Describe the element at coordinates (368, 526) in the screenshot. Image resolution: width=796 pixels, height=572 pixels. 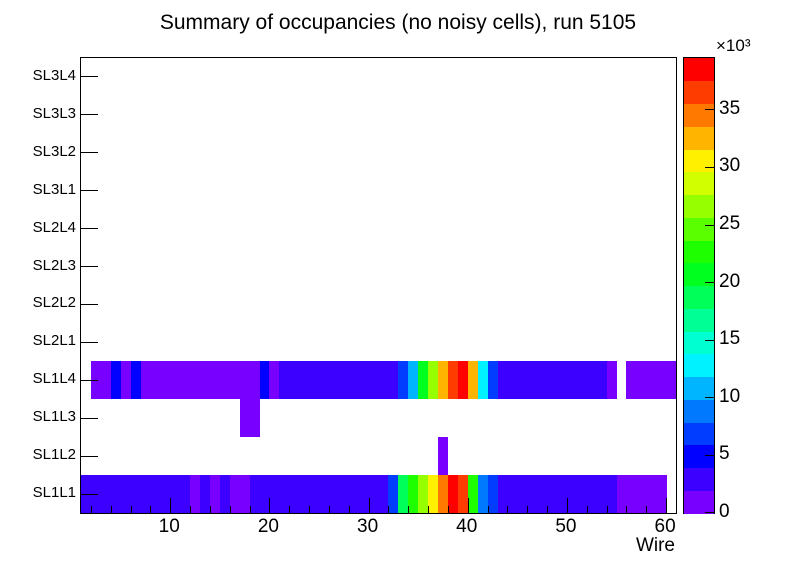
I see `x-axis-tick-label: 30` at that location.